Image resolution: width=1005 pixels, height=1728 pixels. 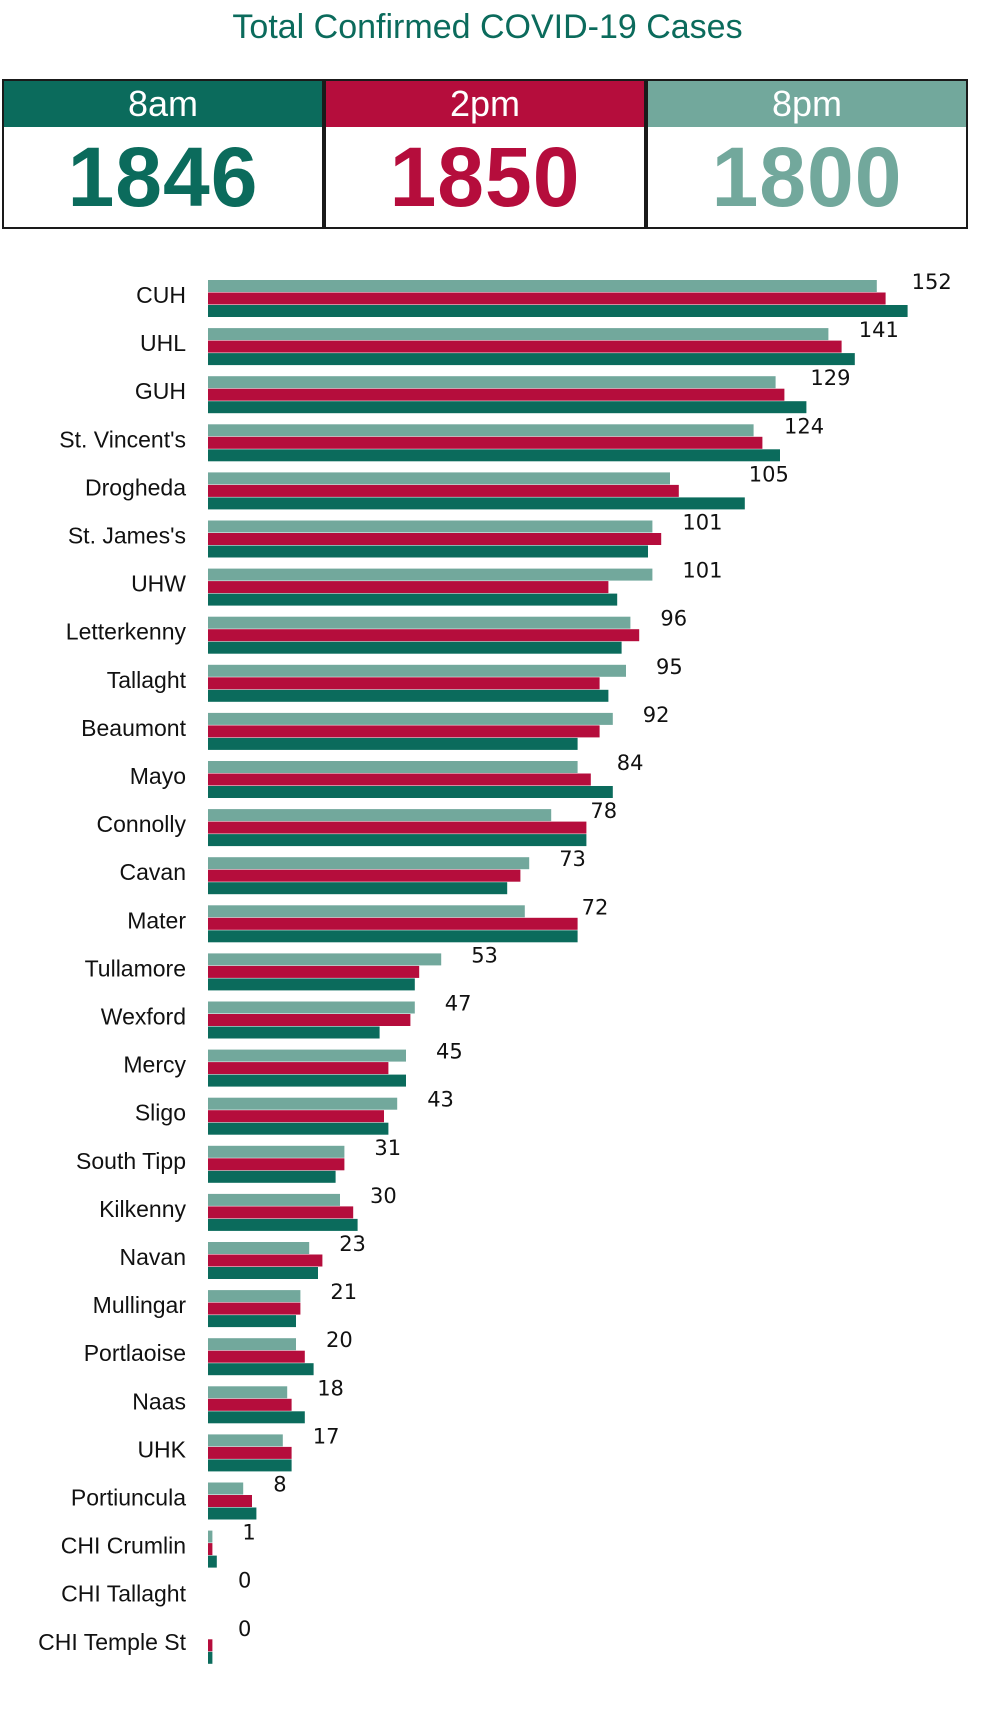 I want to click on chart-row: St. Vincent's 124, so click(x=441, y=438).